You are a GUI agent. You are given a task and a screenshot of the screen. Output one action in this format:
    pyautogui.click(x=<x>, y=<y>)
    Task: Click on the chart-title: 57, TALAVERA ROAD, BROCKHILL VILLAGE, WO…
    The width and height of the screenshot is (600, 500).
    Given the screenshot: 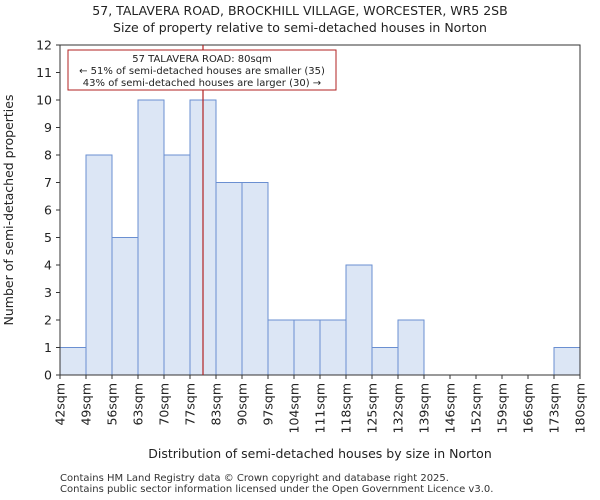 What is the action you would take?
    pyautogui.click(x=300, y=10)
    